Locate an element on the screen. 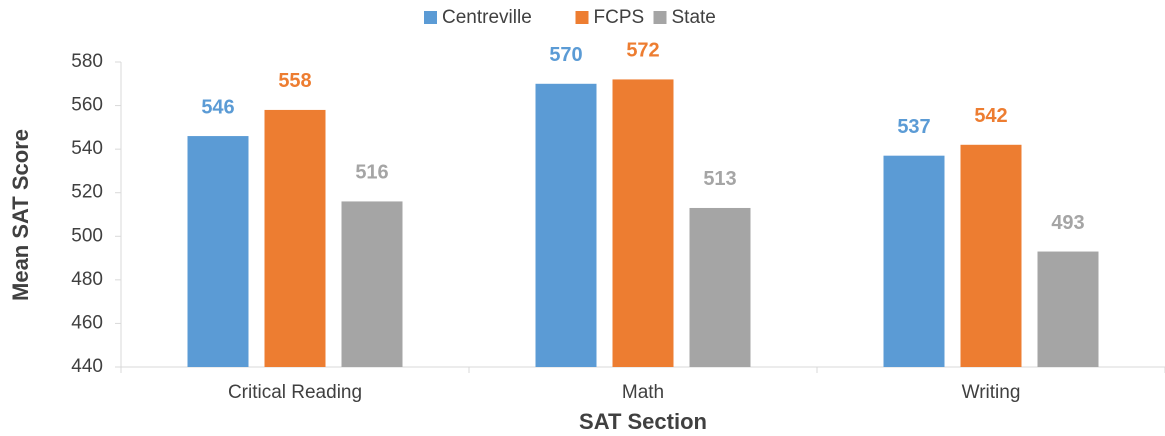  y-tick-label: 560 is located at coordinates (87, 105).